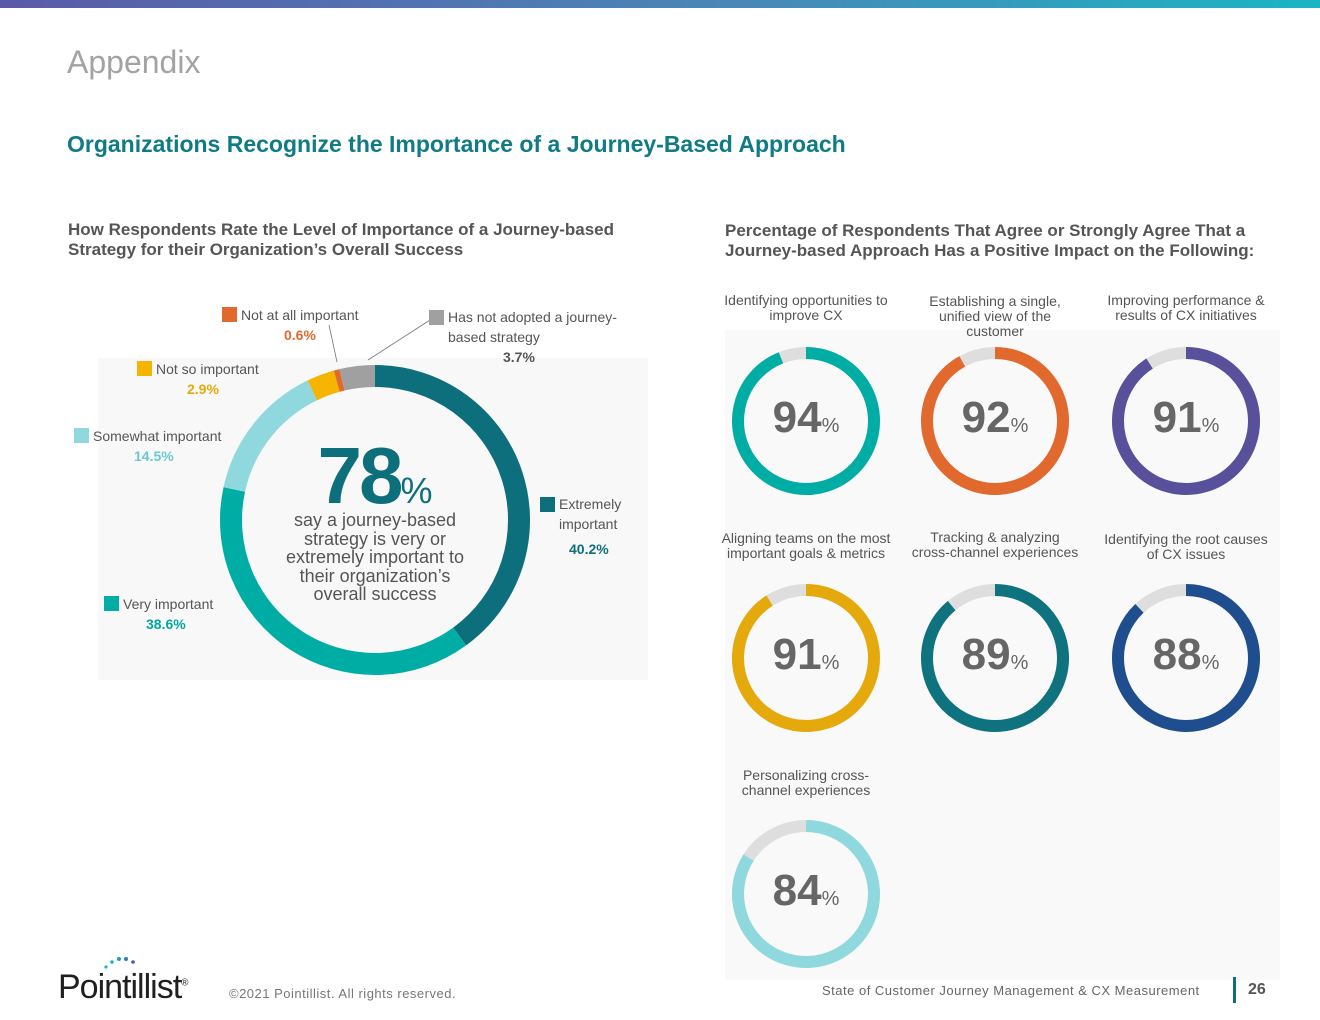 The width and height of the screenshot is (1320, 1020). What do you see at coordinates (166, 624) in the screenshot?
I see `legend-value: 38.6%` at bounding box center [166, 624].